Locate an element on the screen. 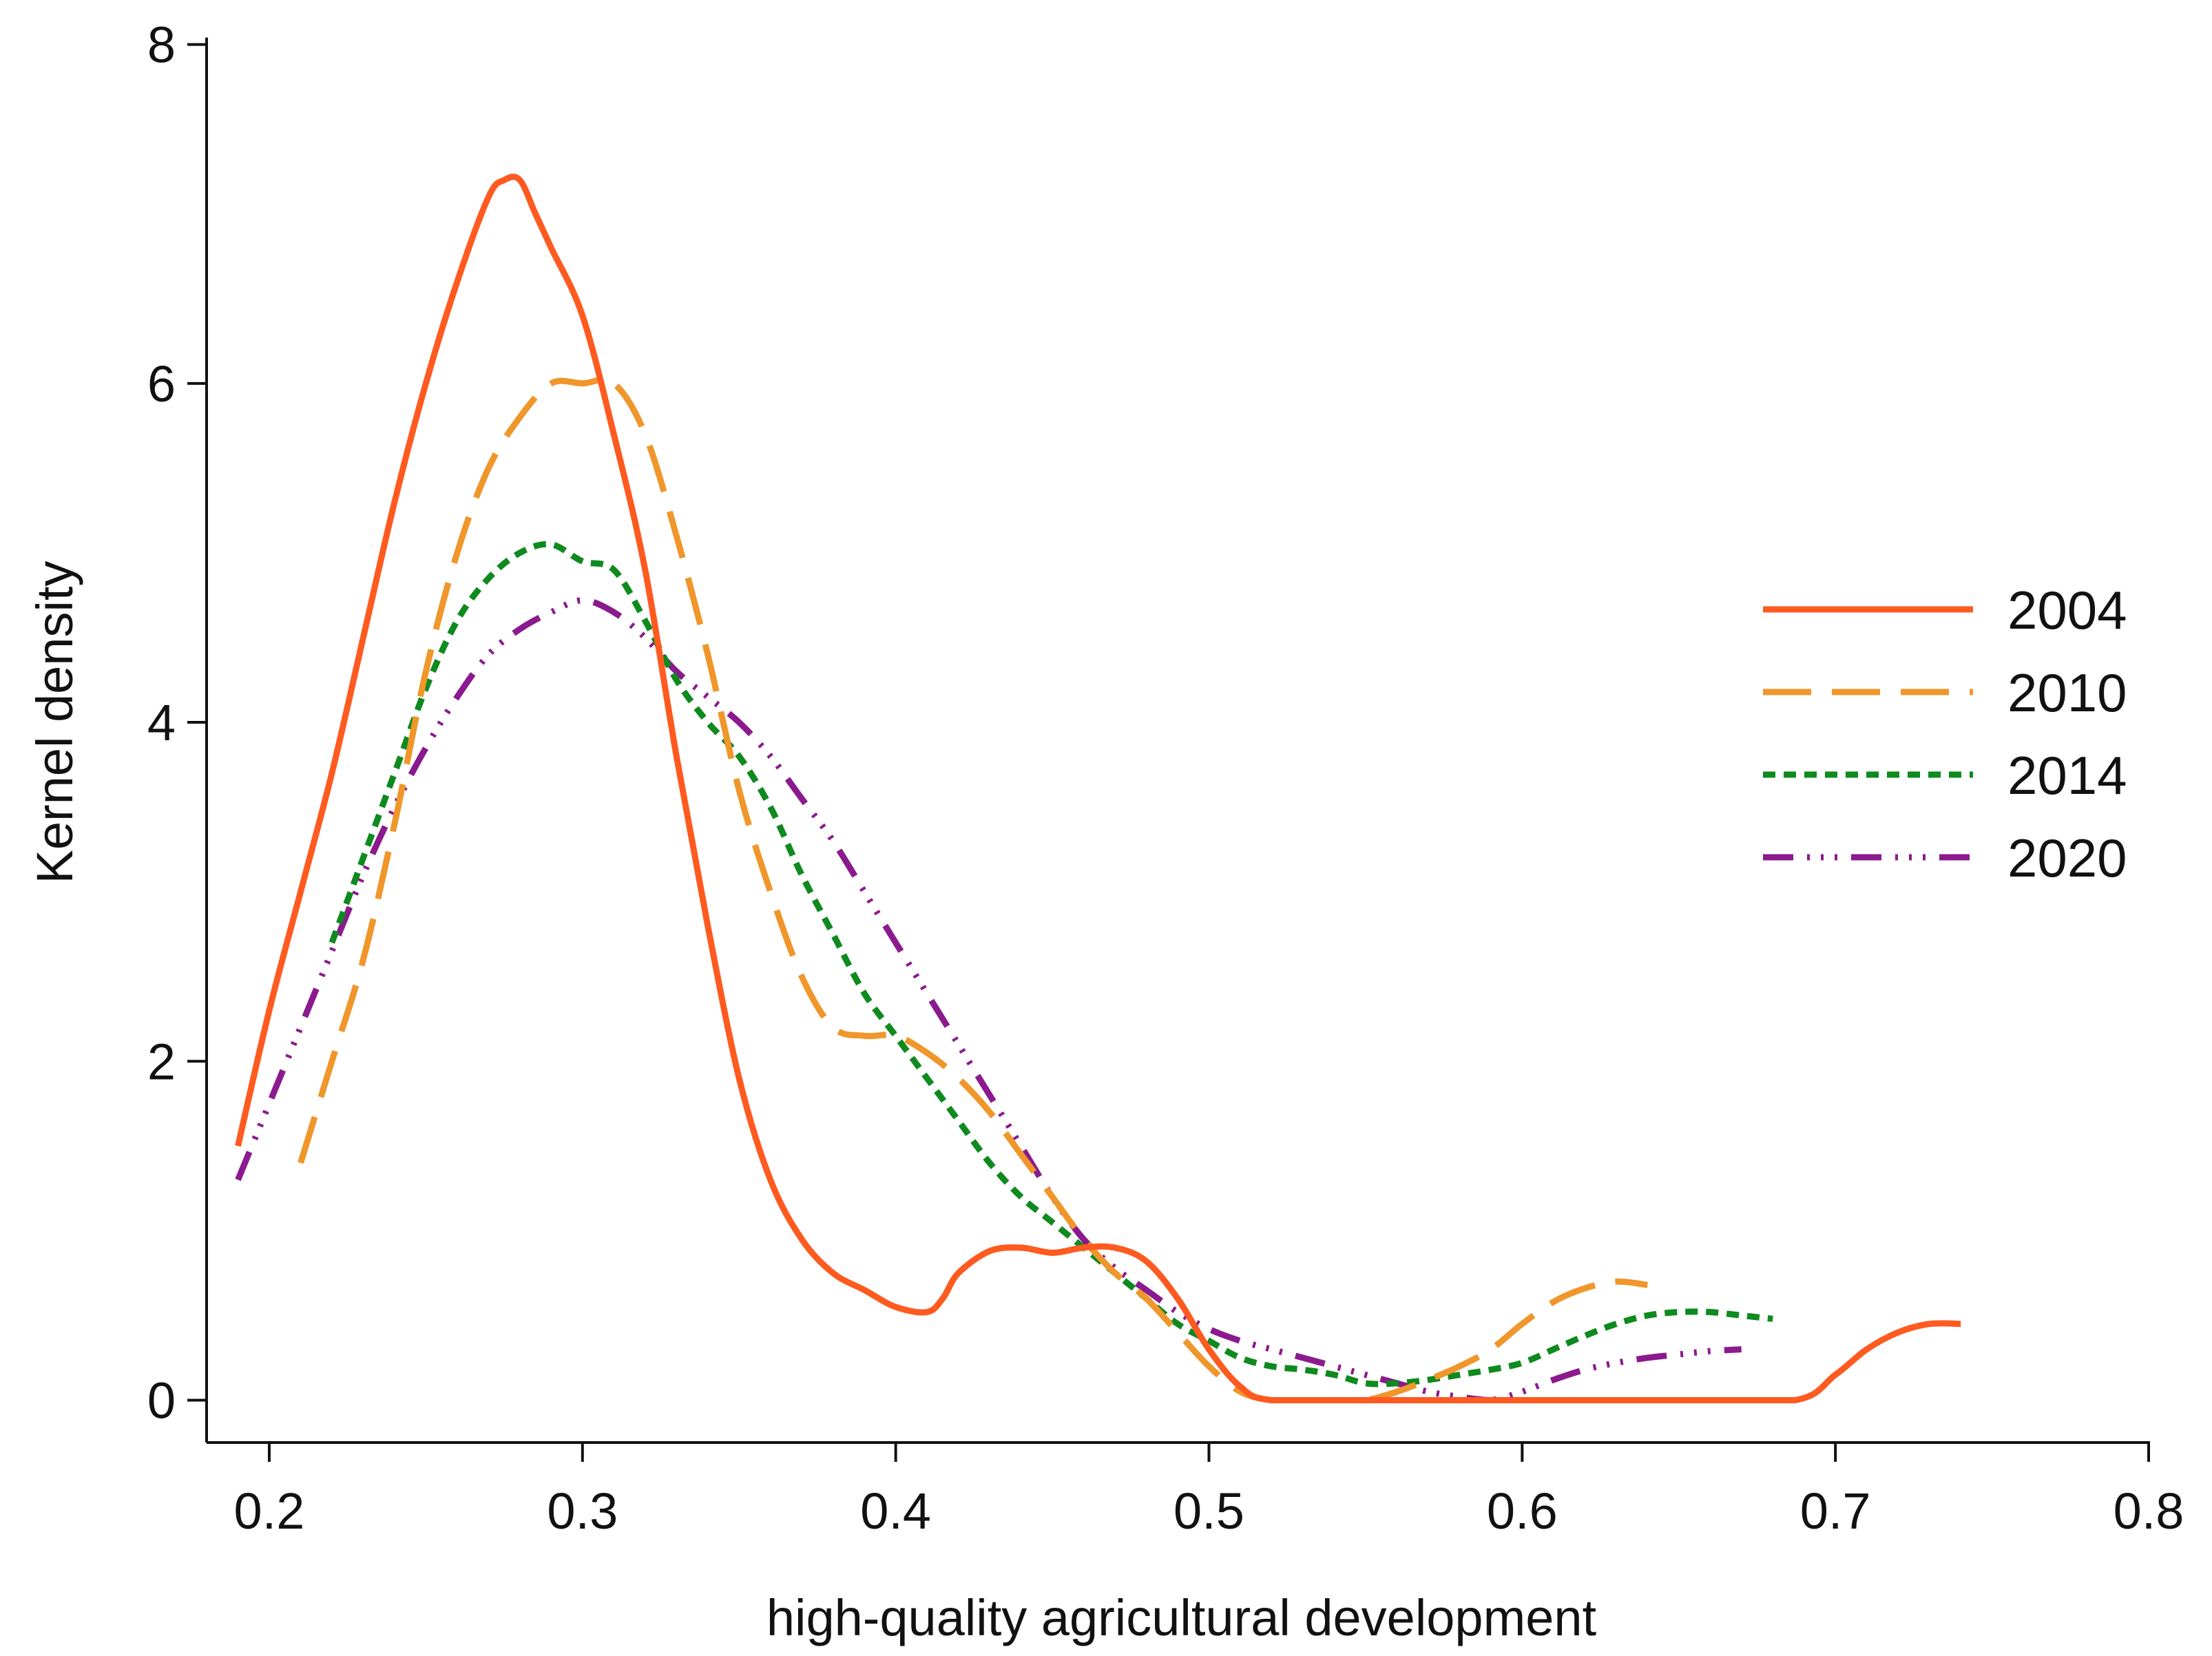 This screenshot has width=2212, height=1656. x-axis-title: high-quality agricultural development is located at coordinates (1181, 1617).